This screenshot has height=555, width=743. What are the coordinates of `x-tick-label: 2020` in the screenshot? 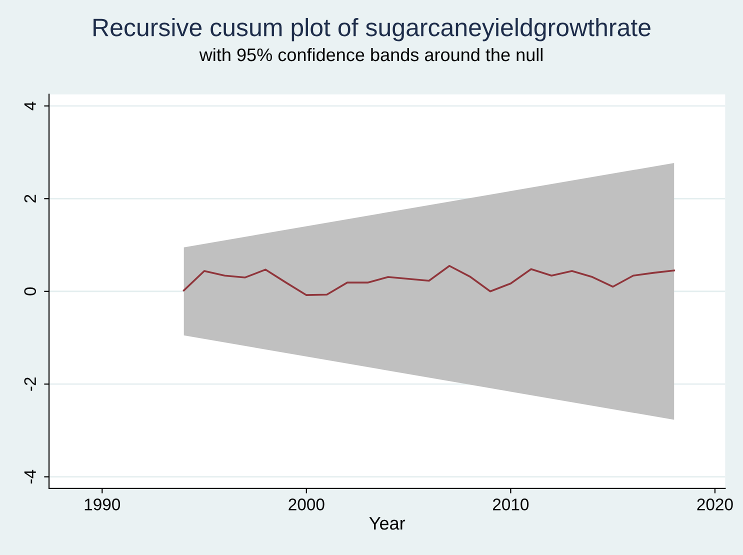 It's located at (715, 504).